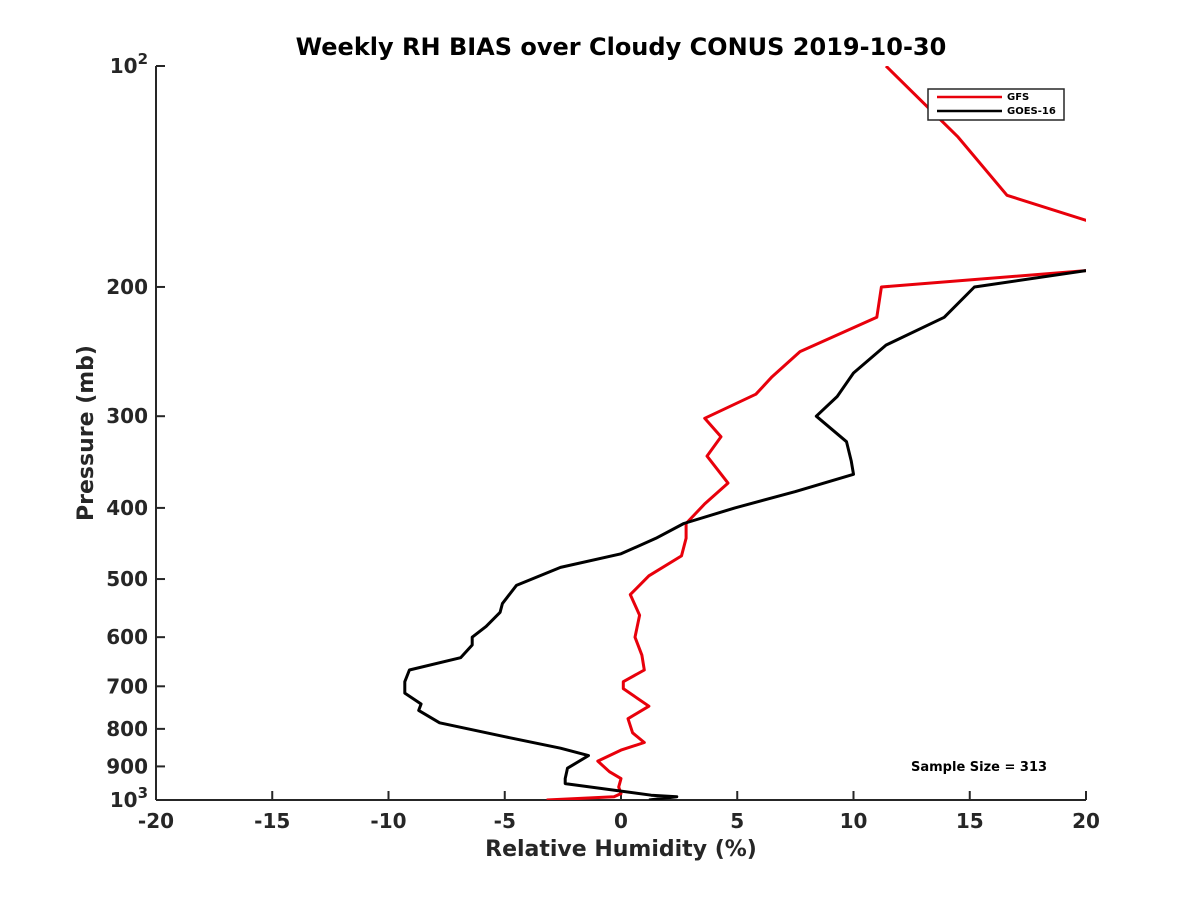 The height and width of the screenshot is (905, 1200). Describe the element at coordinates (127, 637) in the screenshot. I see `y-tick-label: 600` at that location.